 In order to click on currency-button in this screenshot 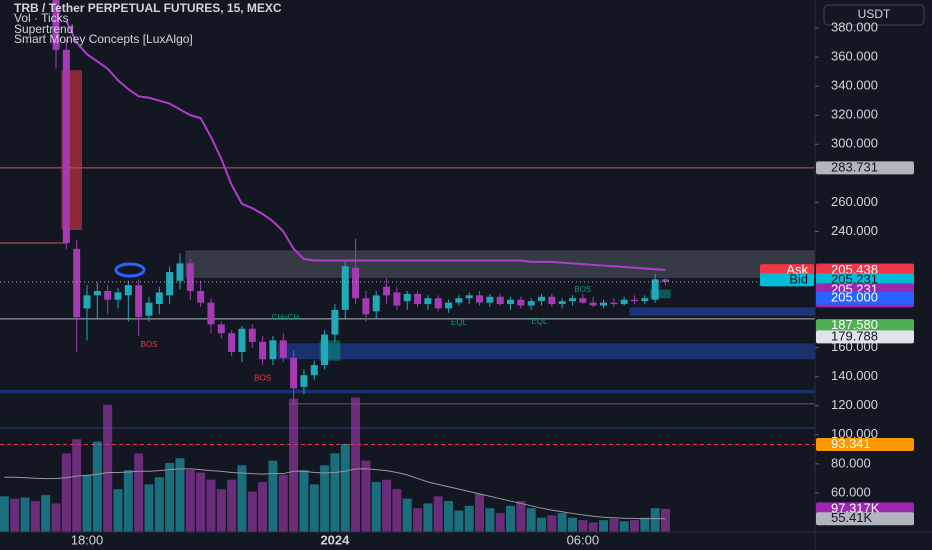, I will do `click(874, 15)`.